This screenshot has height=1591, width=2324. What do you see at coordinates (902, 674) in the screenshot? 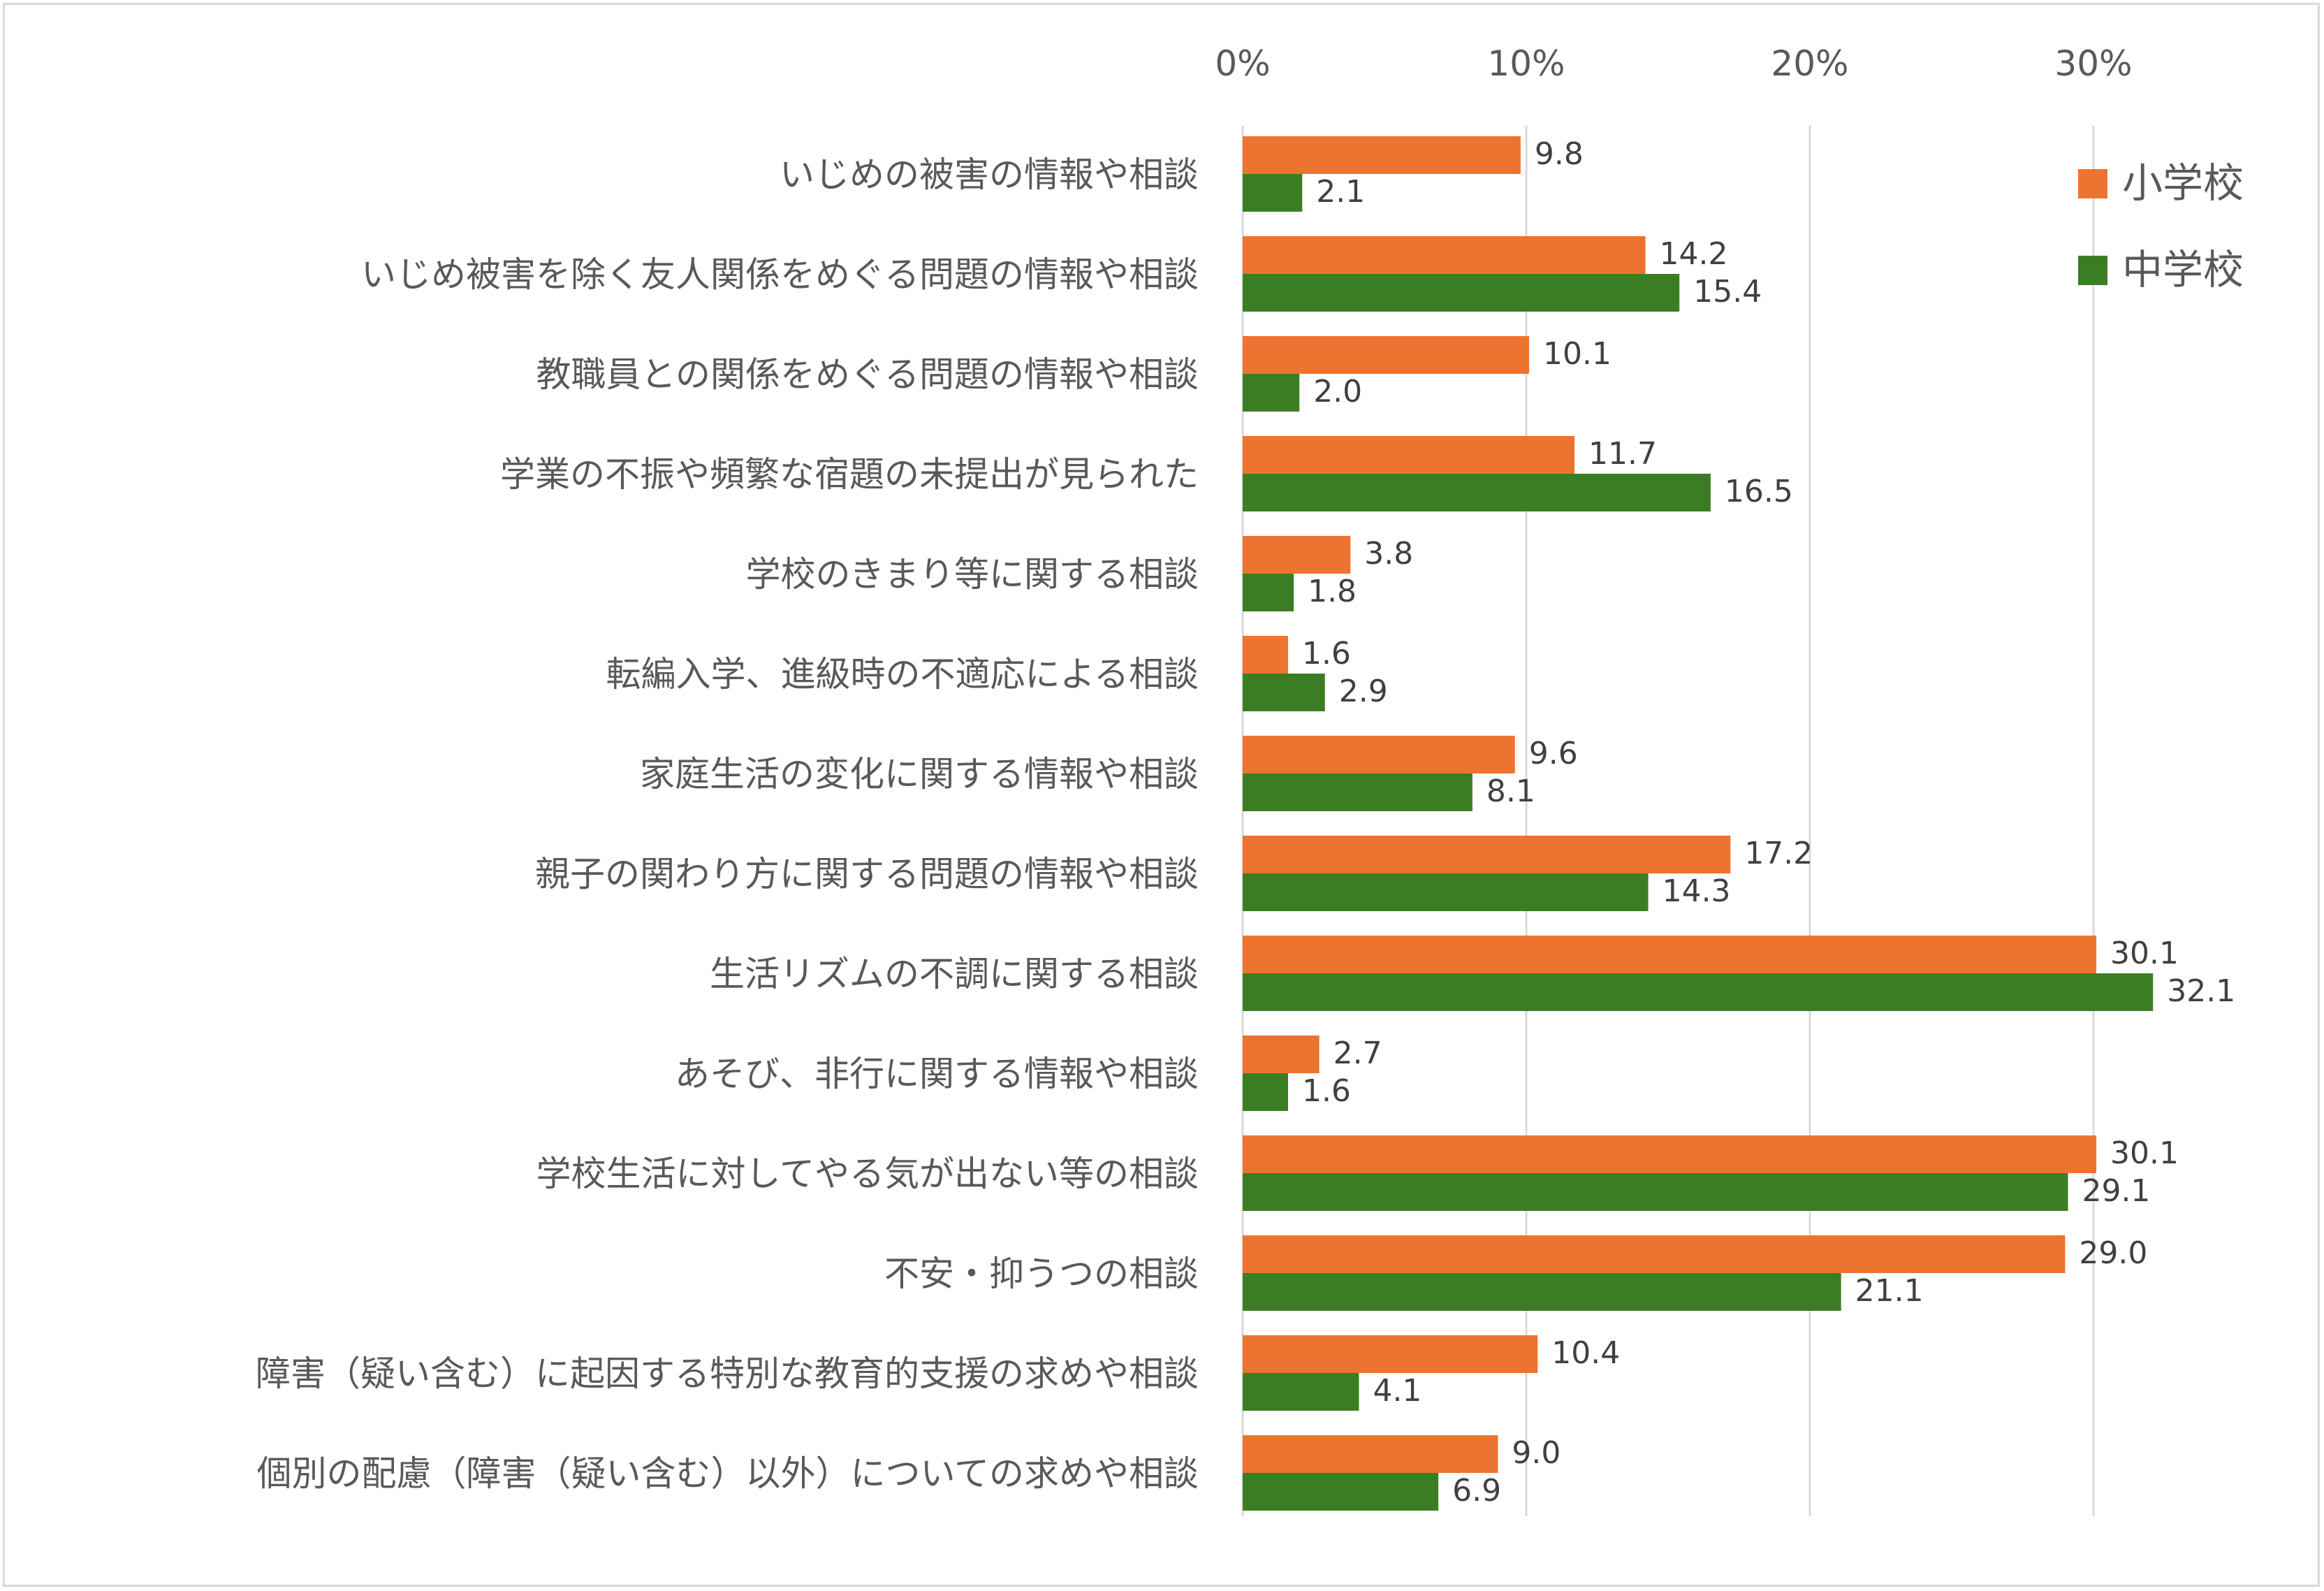
I see `category-label: 転編入学、進級時の不適応による相談` at bounding box center [902, 674].